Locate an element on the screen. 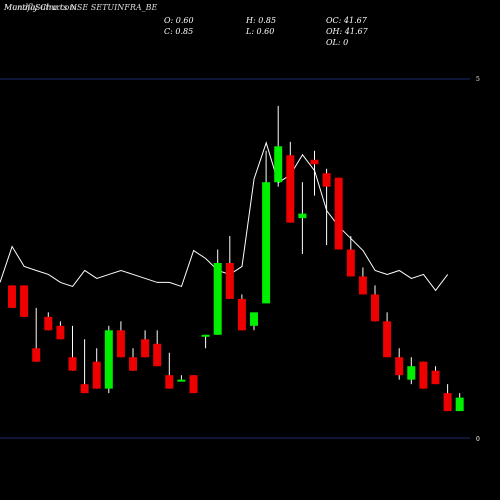 This screenshot has width=500, height=500. open-value: O: 0.60 is located at coordinates (179, 20).